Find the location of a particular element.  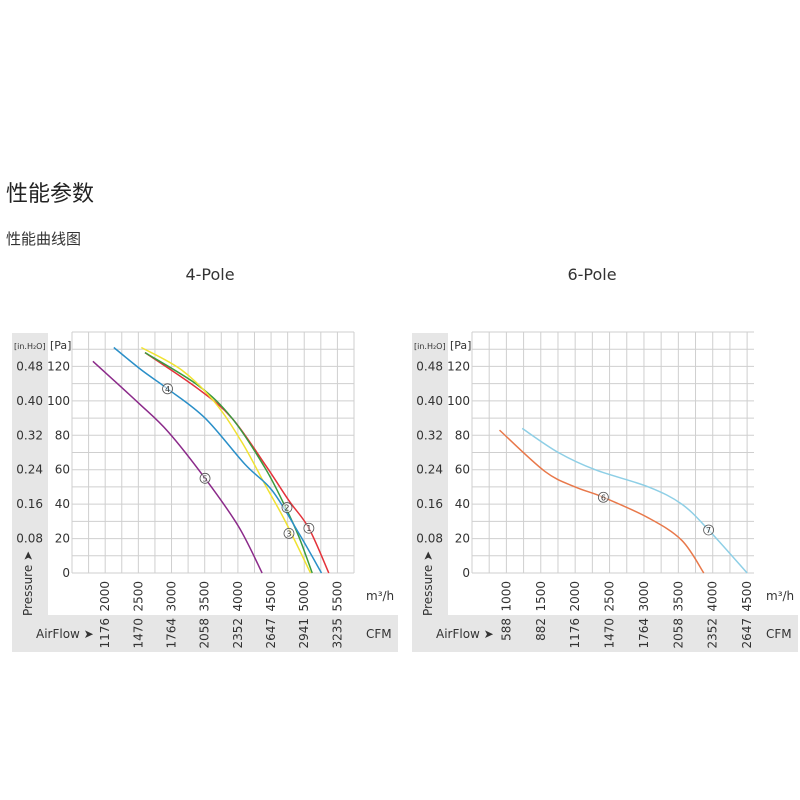

curve-label-7: 7 is located at coordinates (708, 530).